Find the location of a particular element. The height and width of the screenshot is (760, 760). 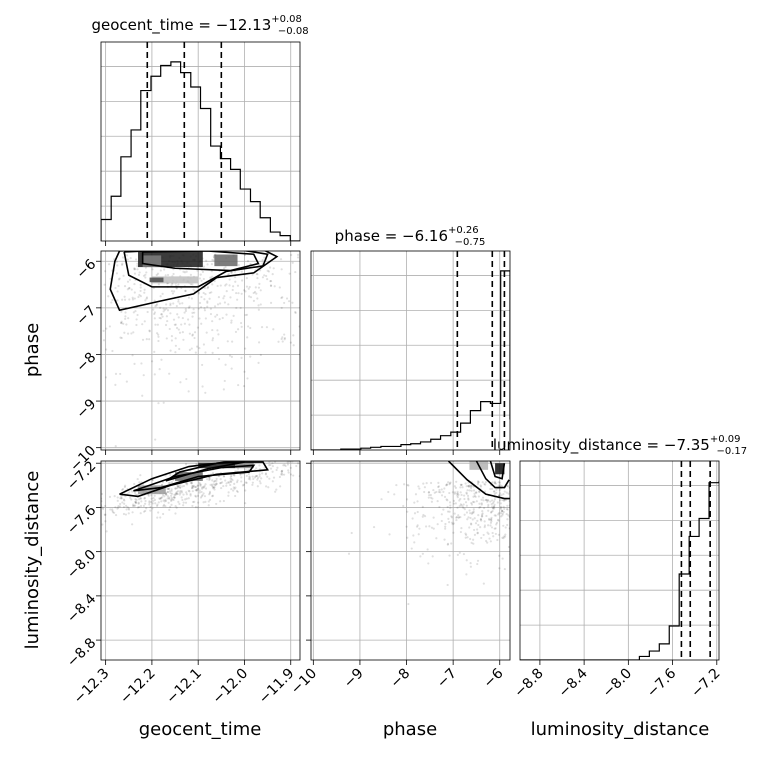

x-tick-label-phase: −6 is located at coordinates (494, 678).